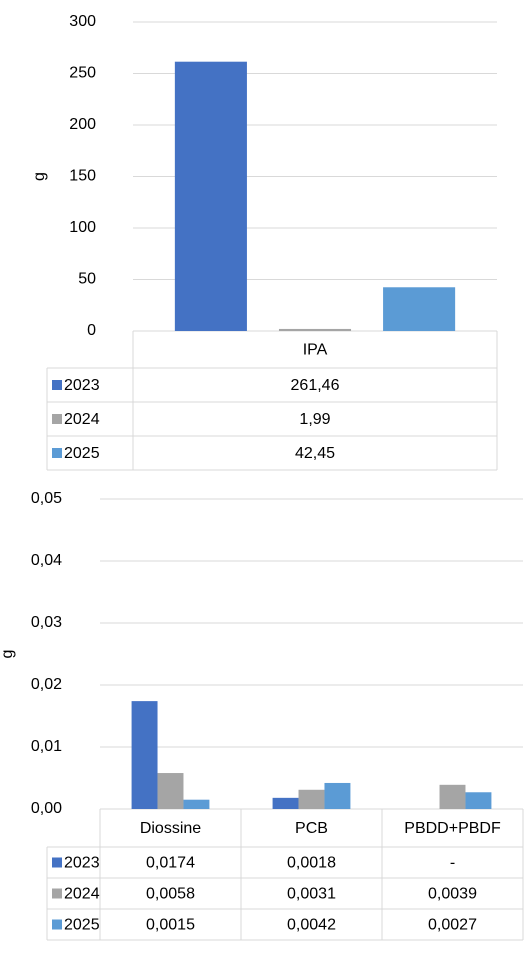  I want to click on y-tick-label: 250, so click(82, 73).